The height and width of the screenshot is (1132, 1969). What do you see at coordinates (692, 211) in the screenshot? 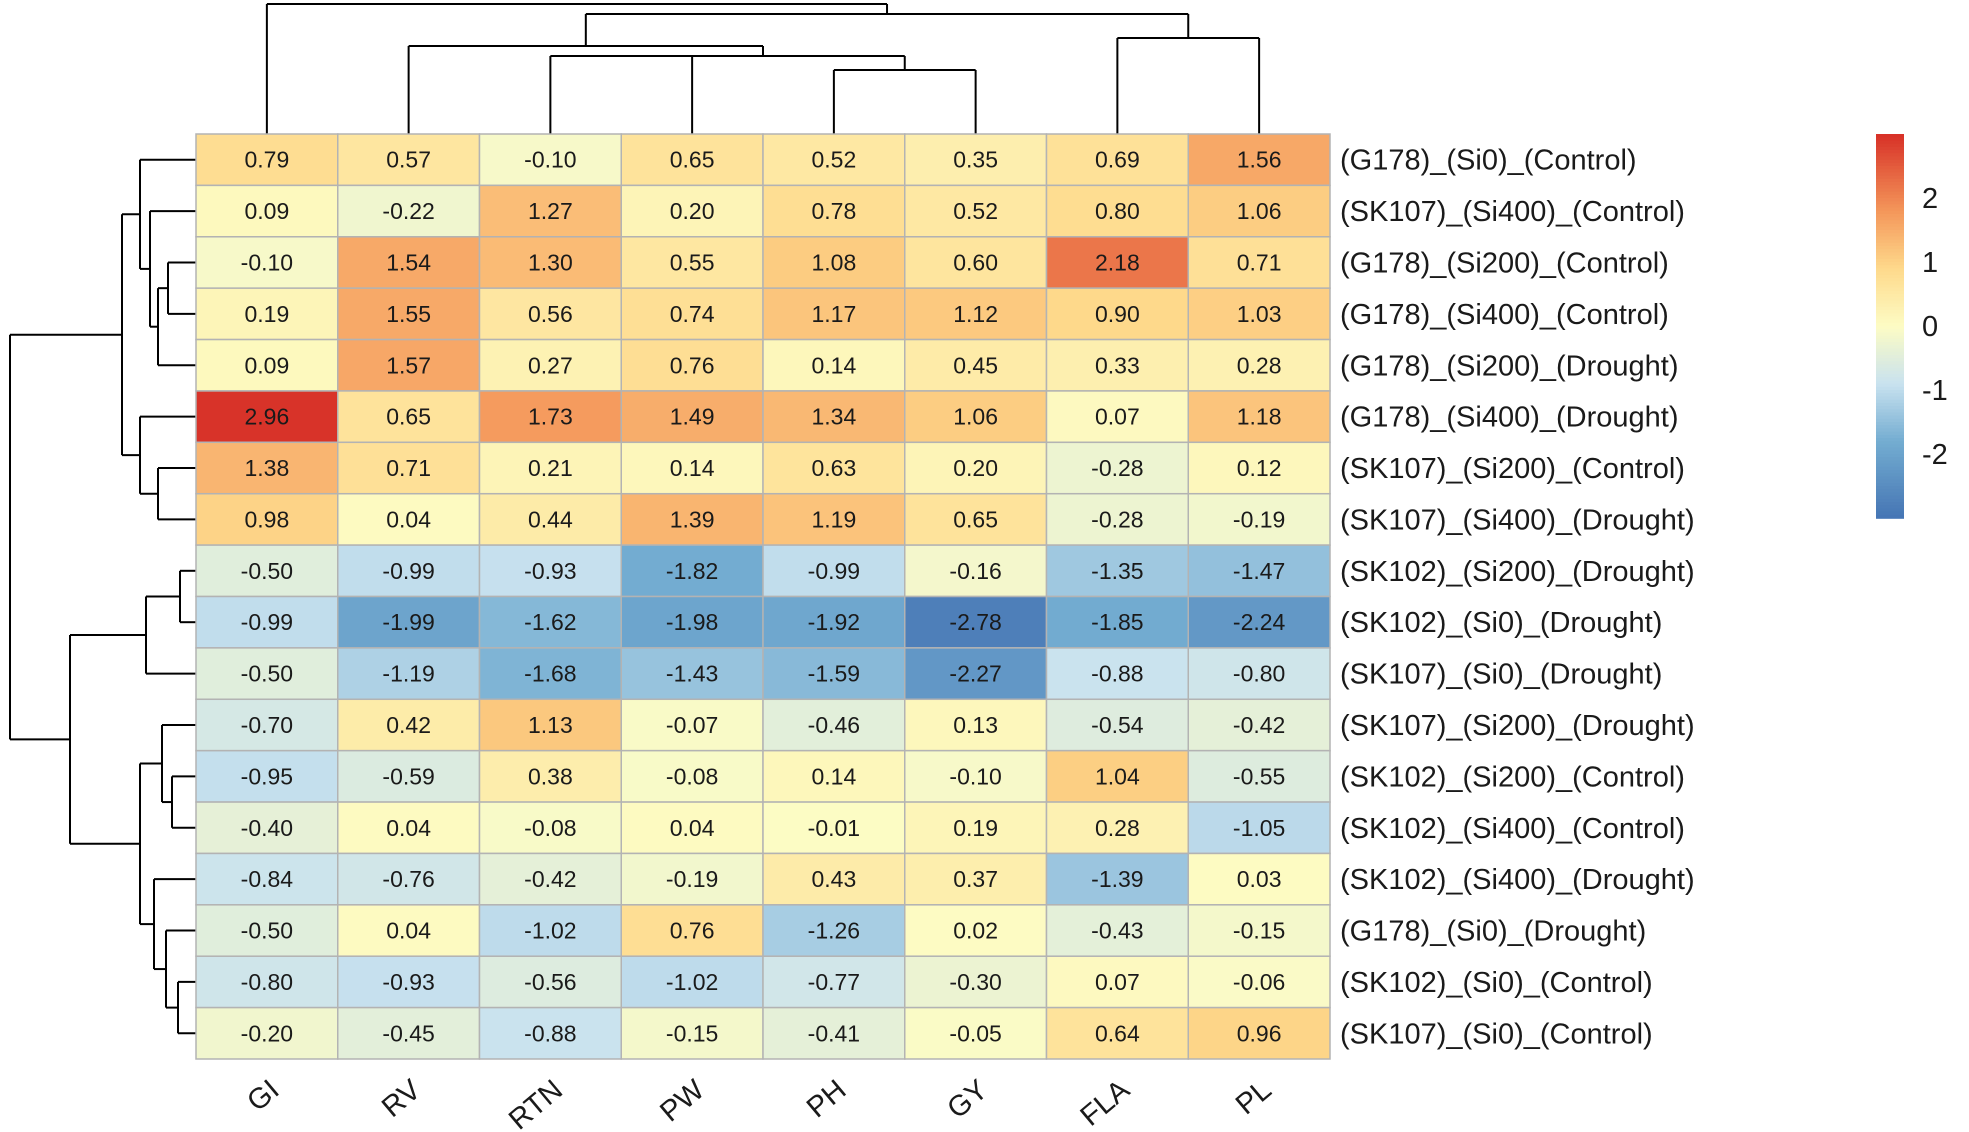
I see `cell-value-label: 0.20` at bounding box center [692, 211].